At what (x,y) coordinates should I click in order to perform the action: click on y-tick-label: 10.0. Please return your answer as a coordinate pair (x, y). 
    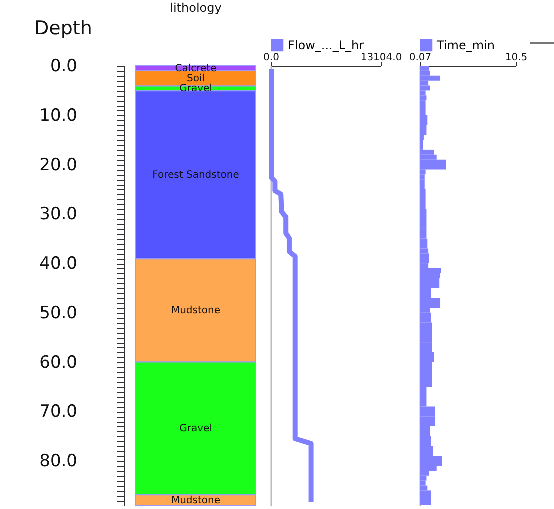
    Looking at the image, I should click on (59, 116).